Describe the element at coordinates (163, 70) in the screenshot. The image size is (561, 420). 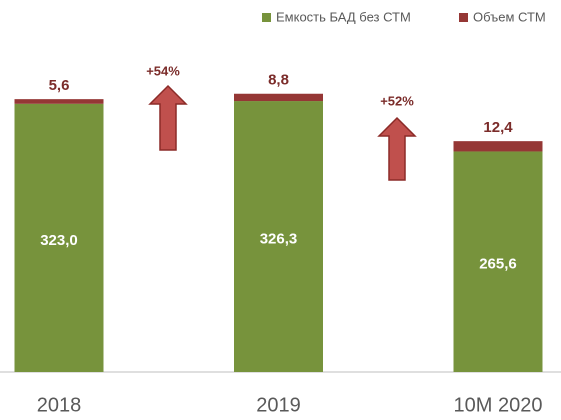
I see `annotation: +54%` at that location.